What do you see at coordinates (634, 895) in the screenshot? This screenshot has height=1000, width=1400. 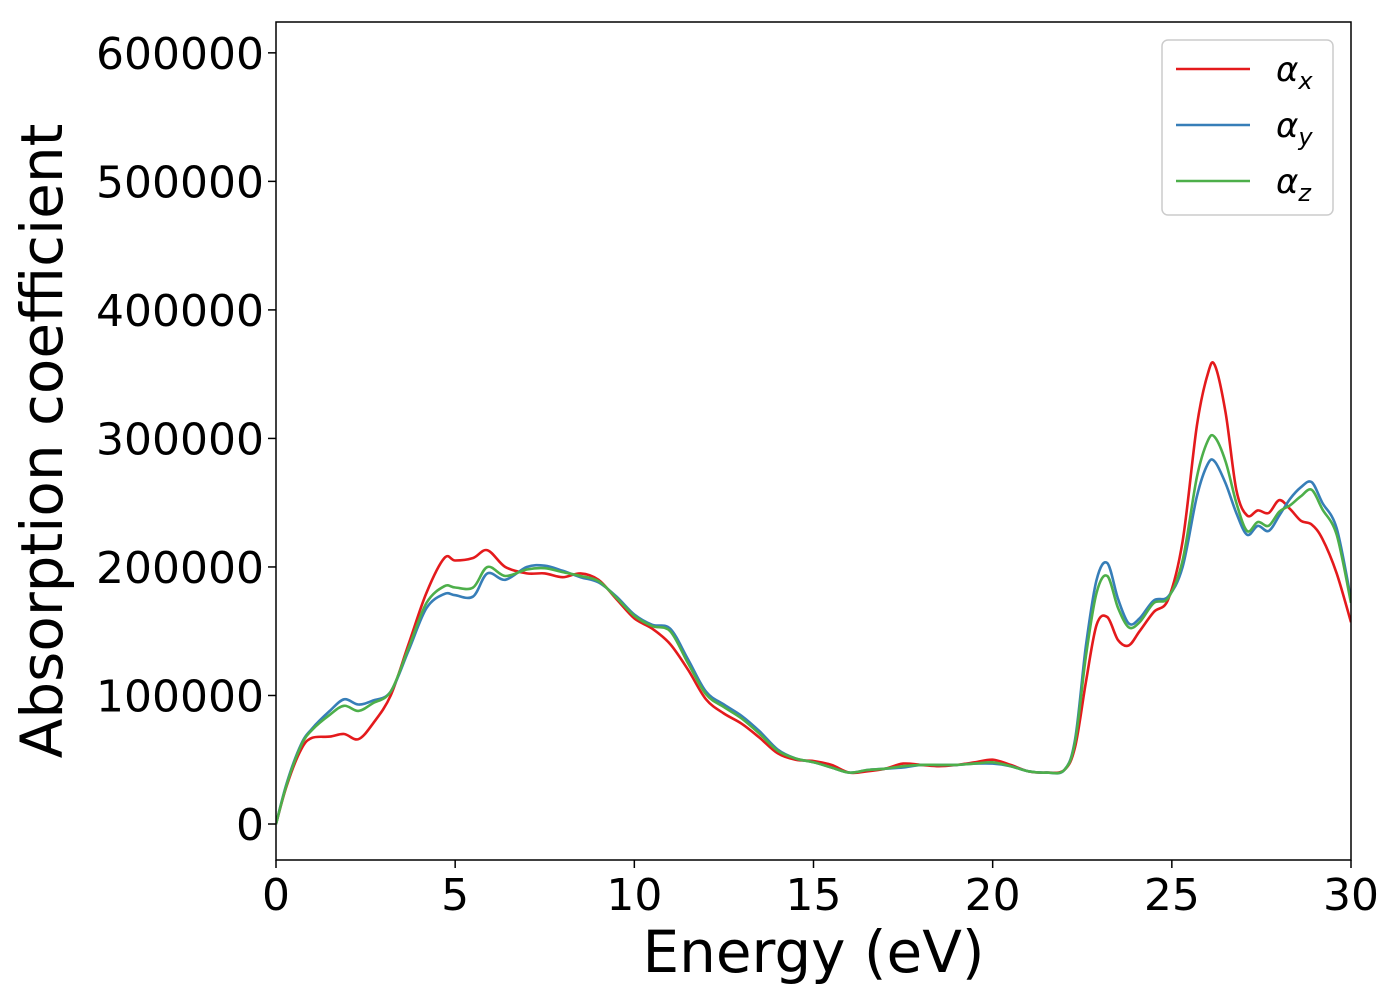 I see `x-tick-label: 10` at bounding box center [634, 895].